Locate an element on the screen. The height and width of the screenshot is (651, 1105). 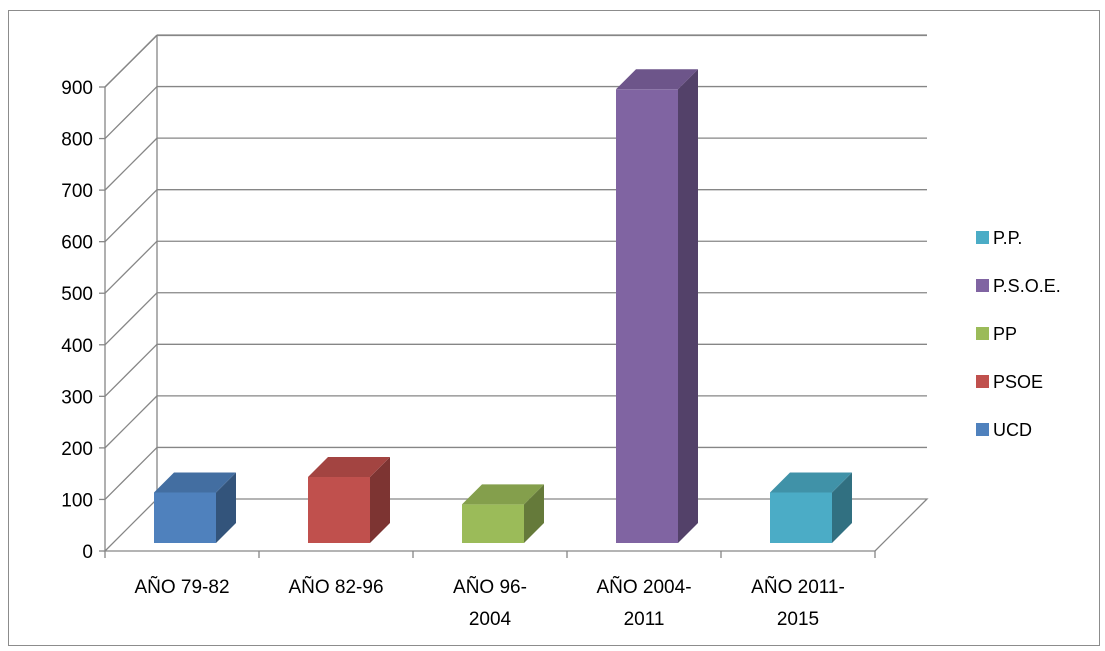
y-tick-label: 300 is located at coordinates (77, 397).